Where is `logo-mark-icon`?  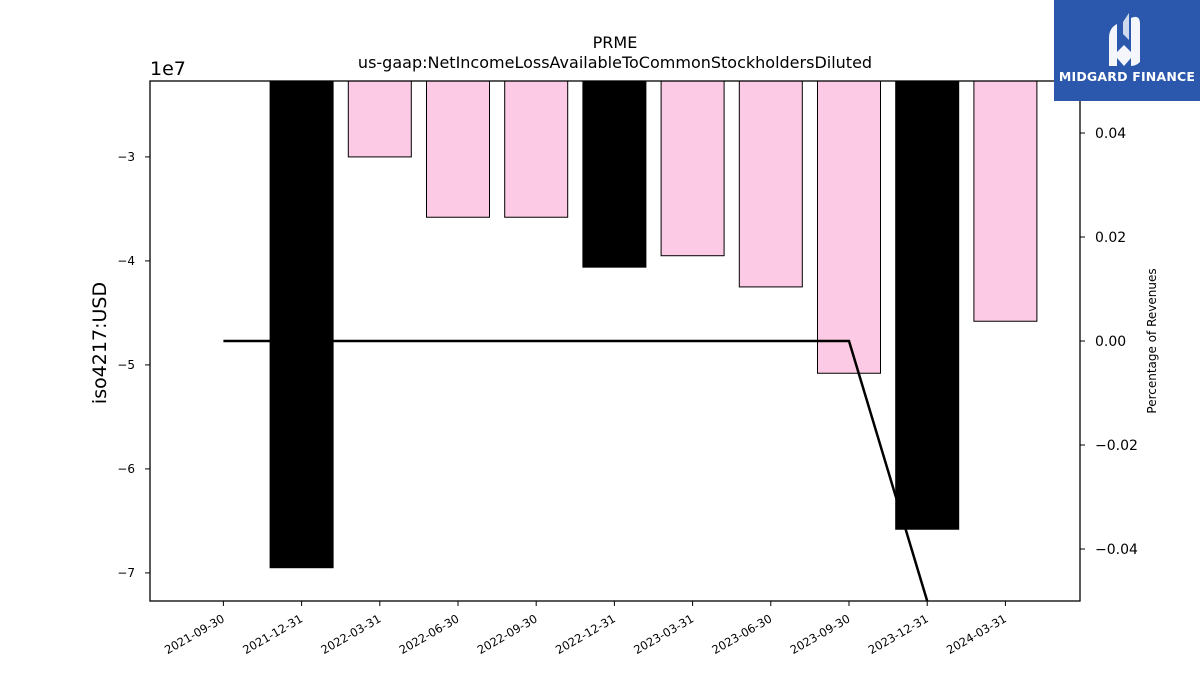
logo-mark-icon is located at coordinates (1124, 39).